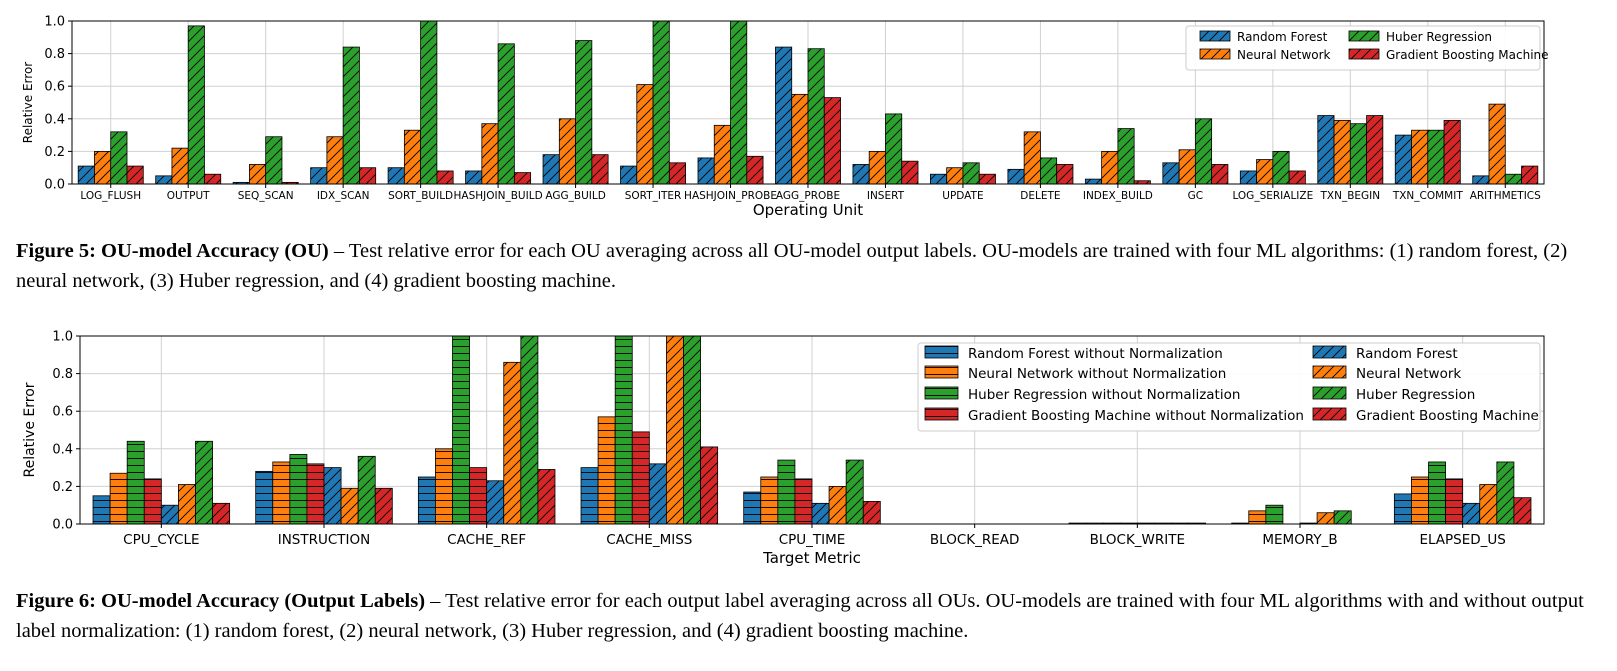 Image resolution: width=1617 pixels, height=671 pixels. What do you see at coordinates (941, 414) in the screenshot?
I see `legend-entry-gradient-boosting-machine-without-normalization-swatch-hatch` at bounding box center [941, 414].